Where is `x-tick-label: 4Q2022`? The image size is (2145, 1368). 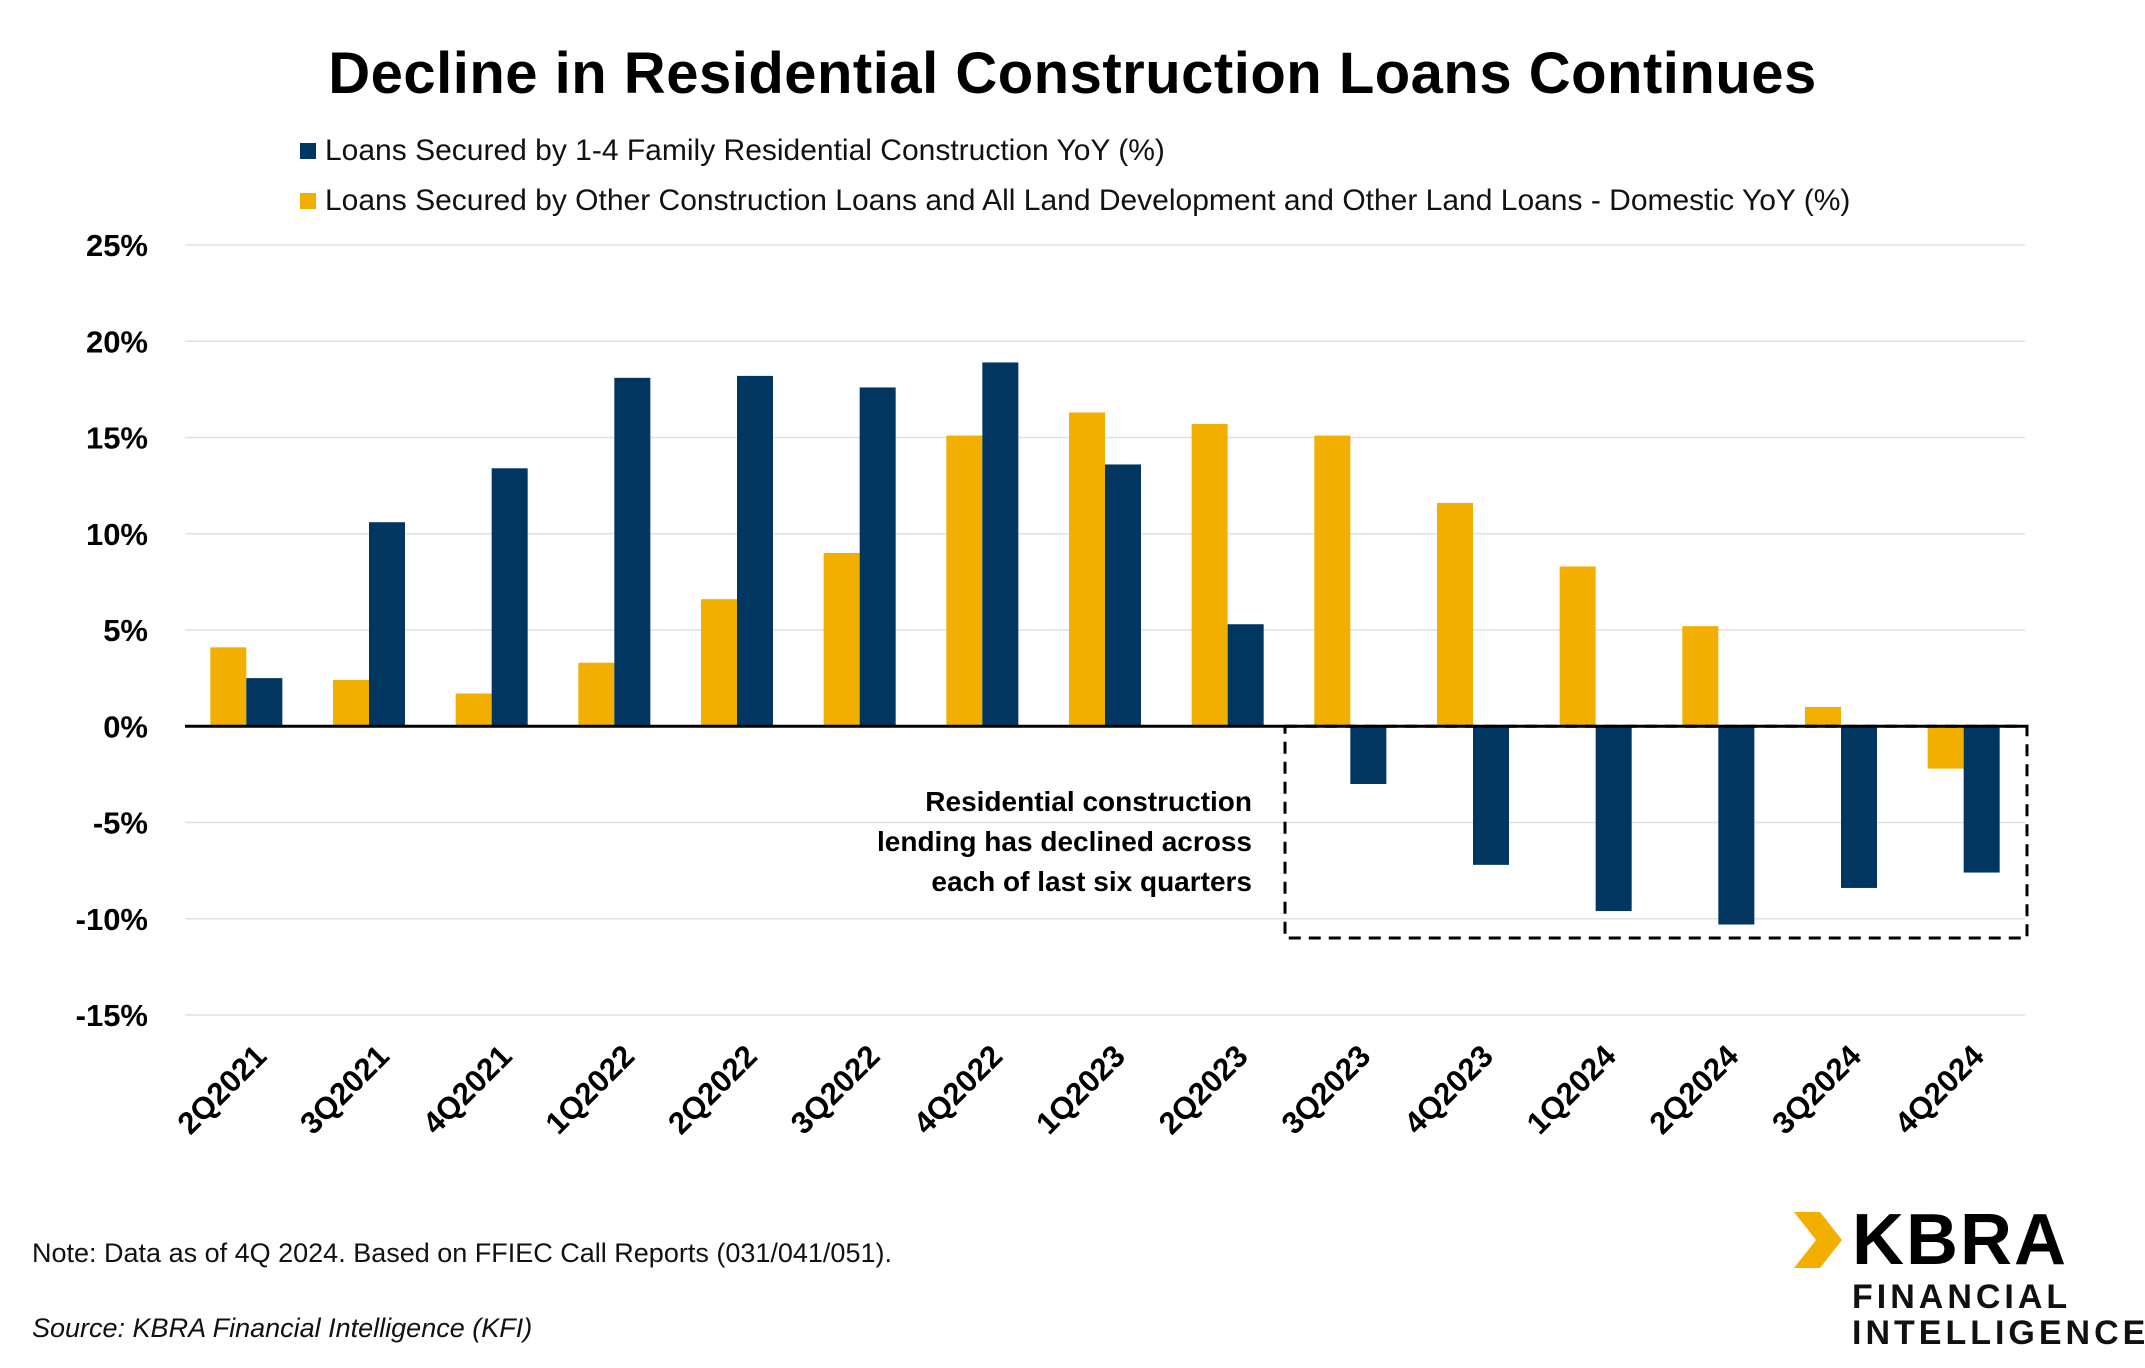 x-tick-label: 4Q2022 is located at coordinates (958, 1089).